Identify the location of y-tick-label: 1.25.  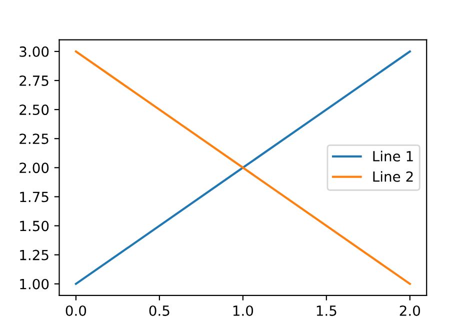
(34, 255).